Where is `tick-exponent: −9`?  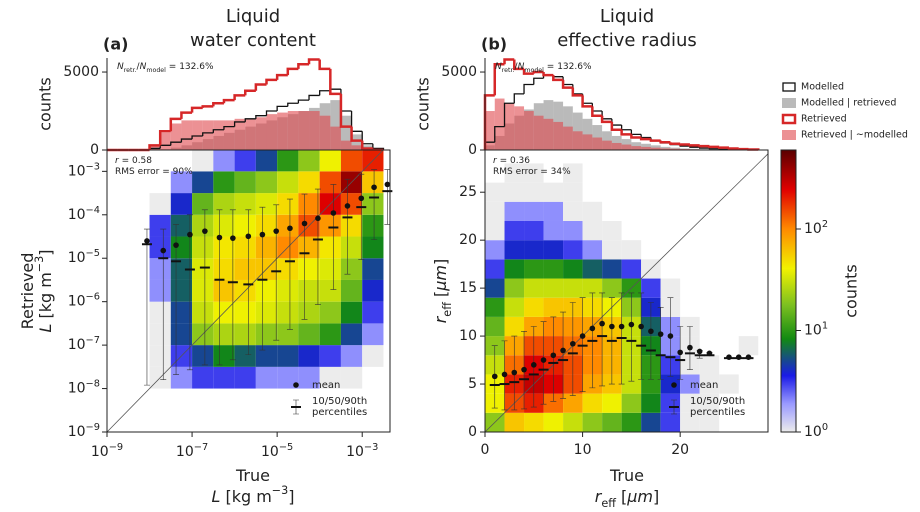 tick-exponent: −9 is located at coordinates (116, 447).